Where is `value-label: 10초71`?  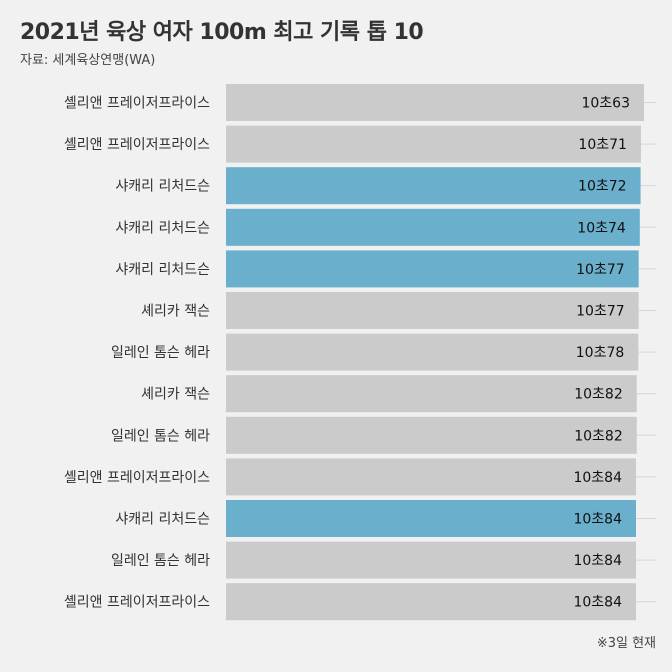 value-label: 10초71 is located at coordinates (602, 145).